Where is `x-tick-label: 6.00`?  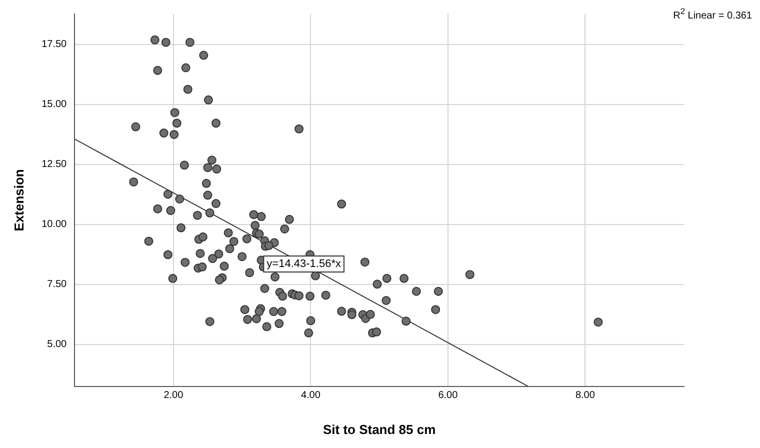 x-tick-label: 6.00 is located at coordinates (448, 396).